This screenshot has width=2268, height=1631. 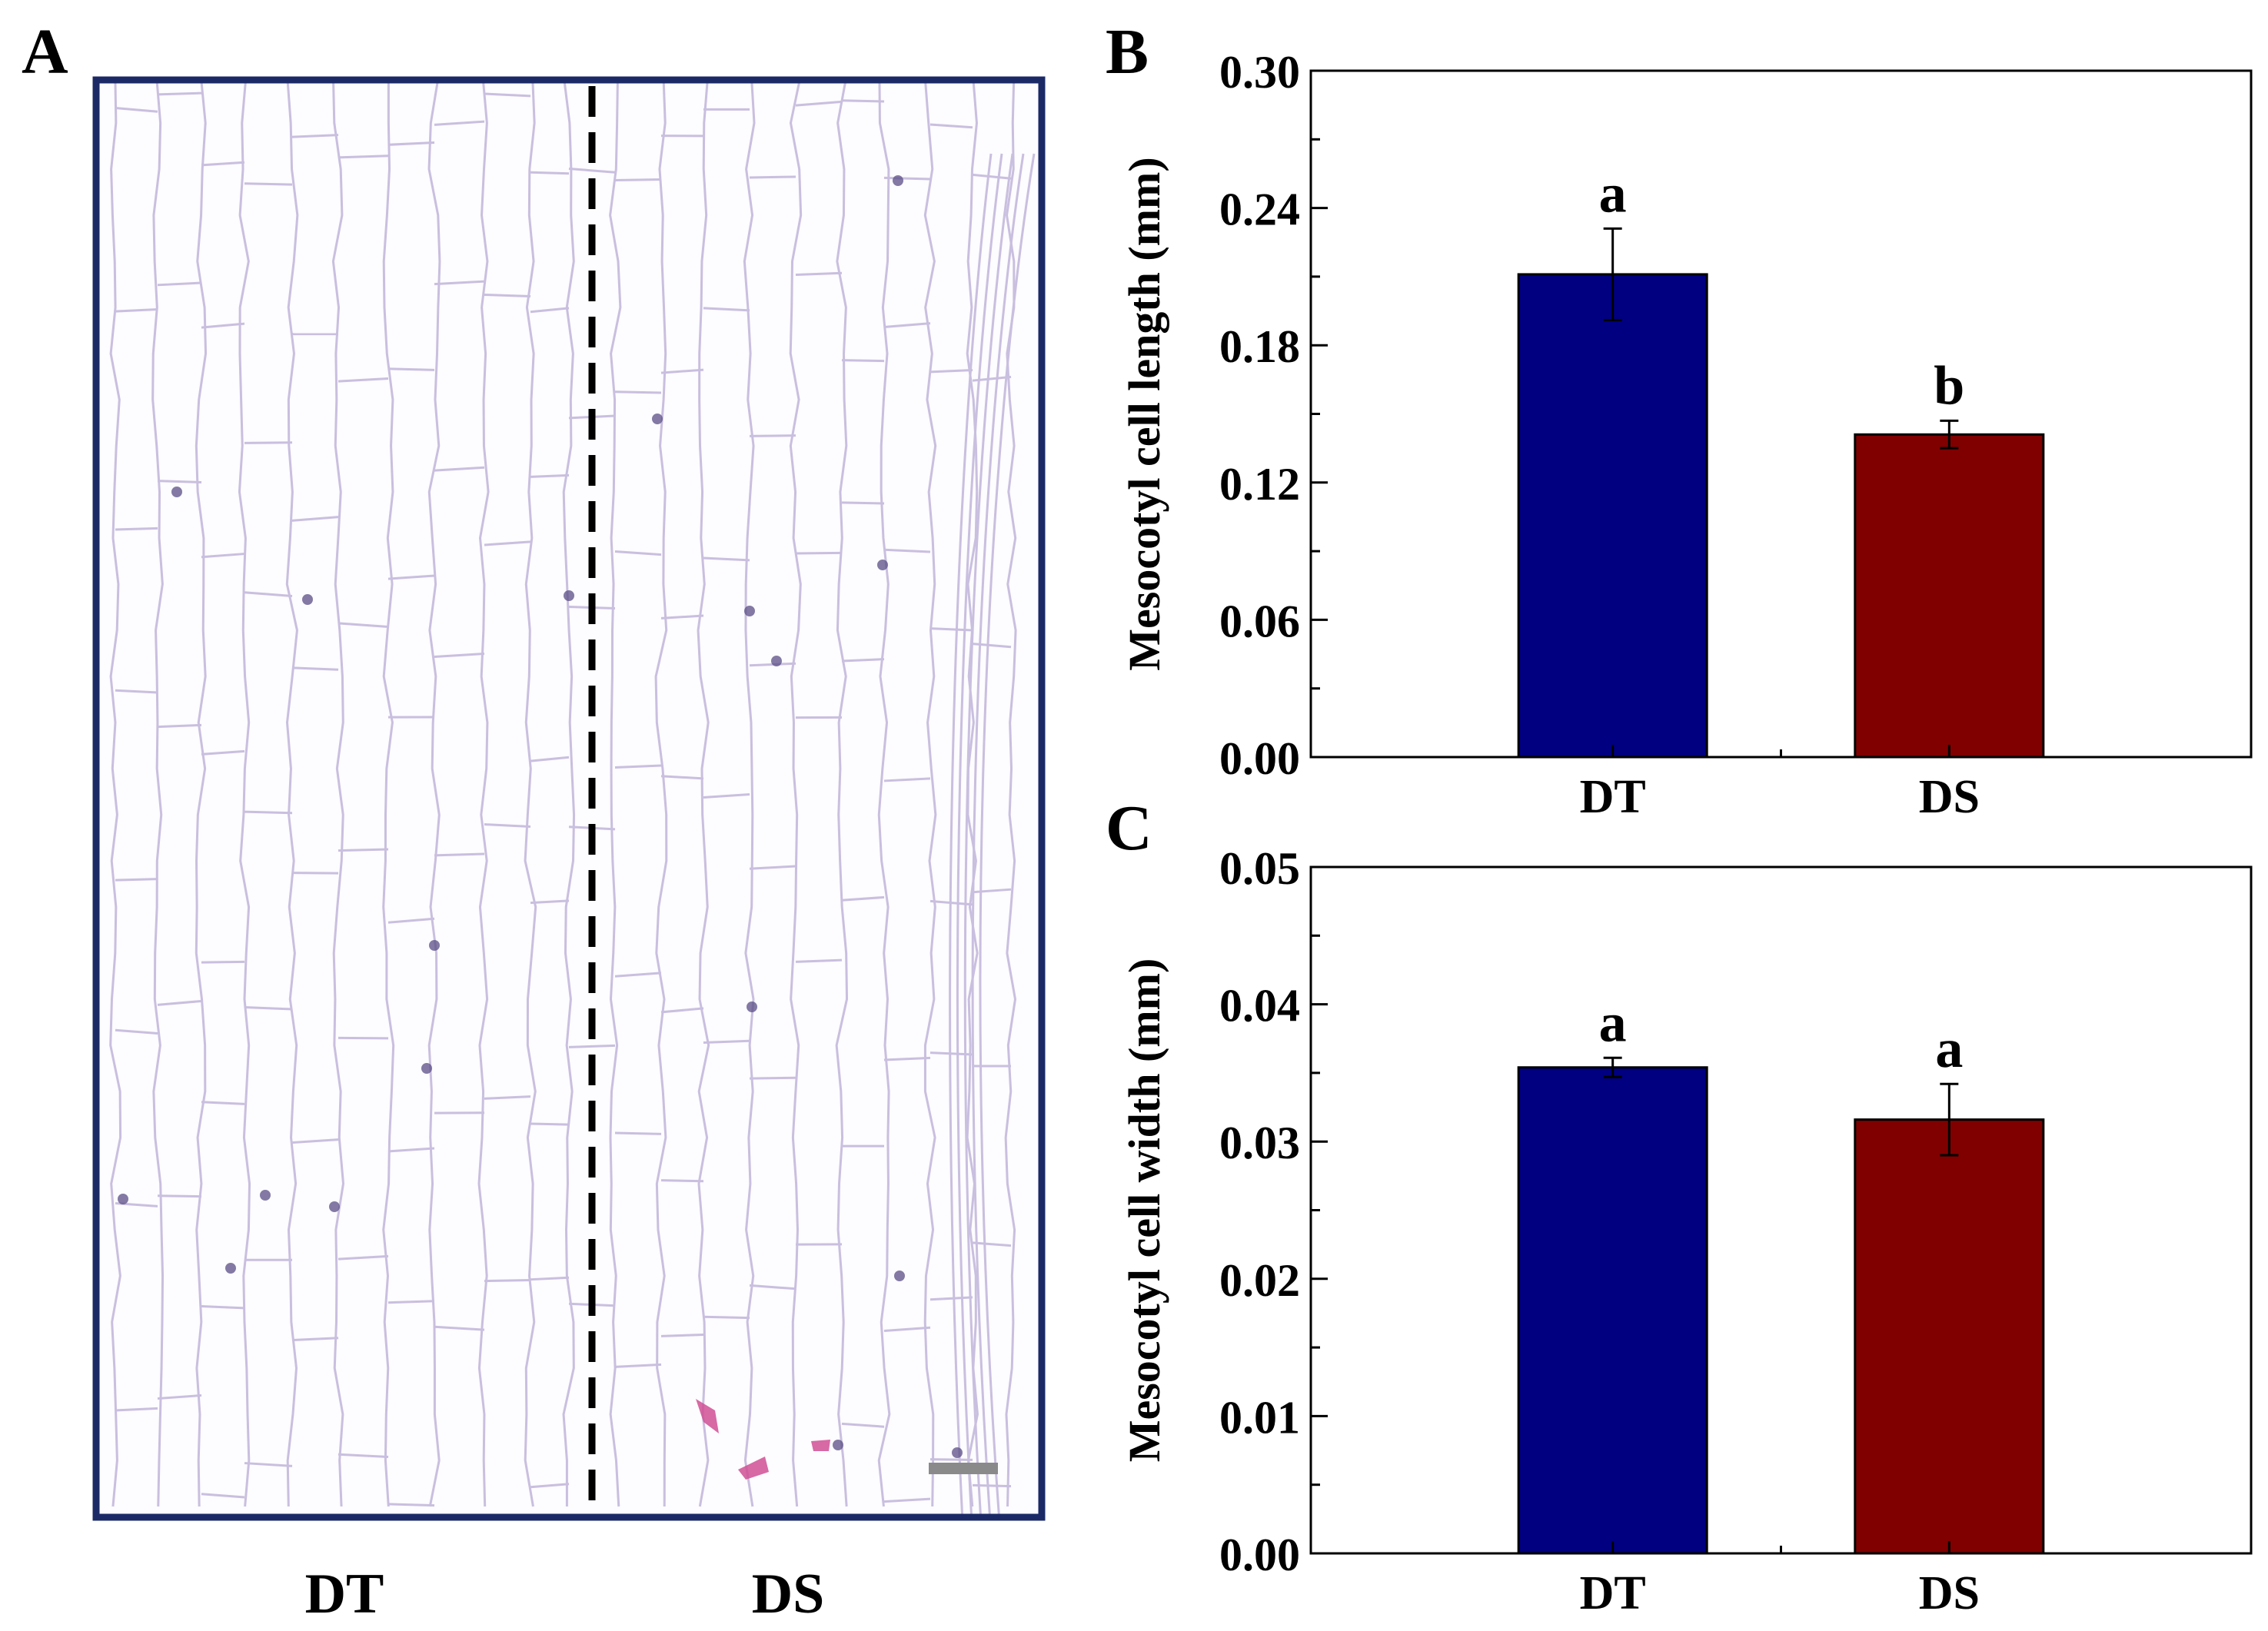 What do you see at coordinates (1259, 209) in the screenshot?
I see `y-tick-label: 0.24` at bounding box center [1259, 209].